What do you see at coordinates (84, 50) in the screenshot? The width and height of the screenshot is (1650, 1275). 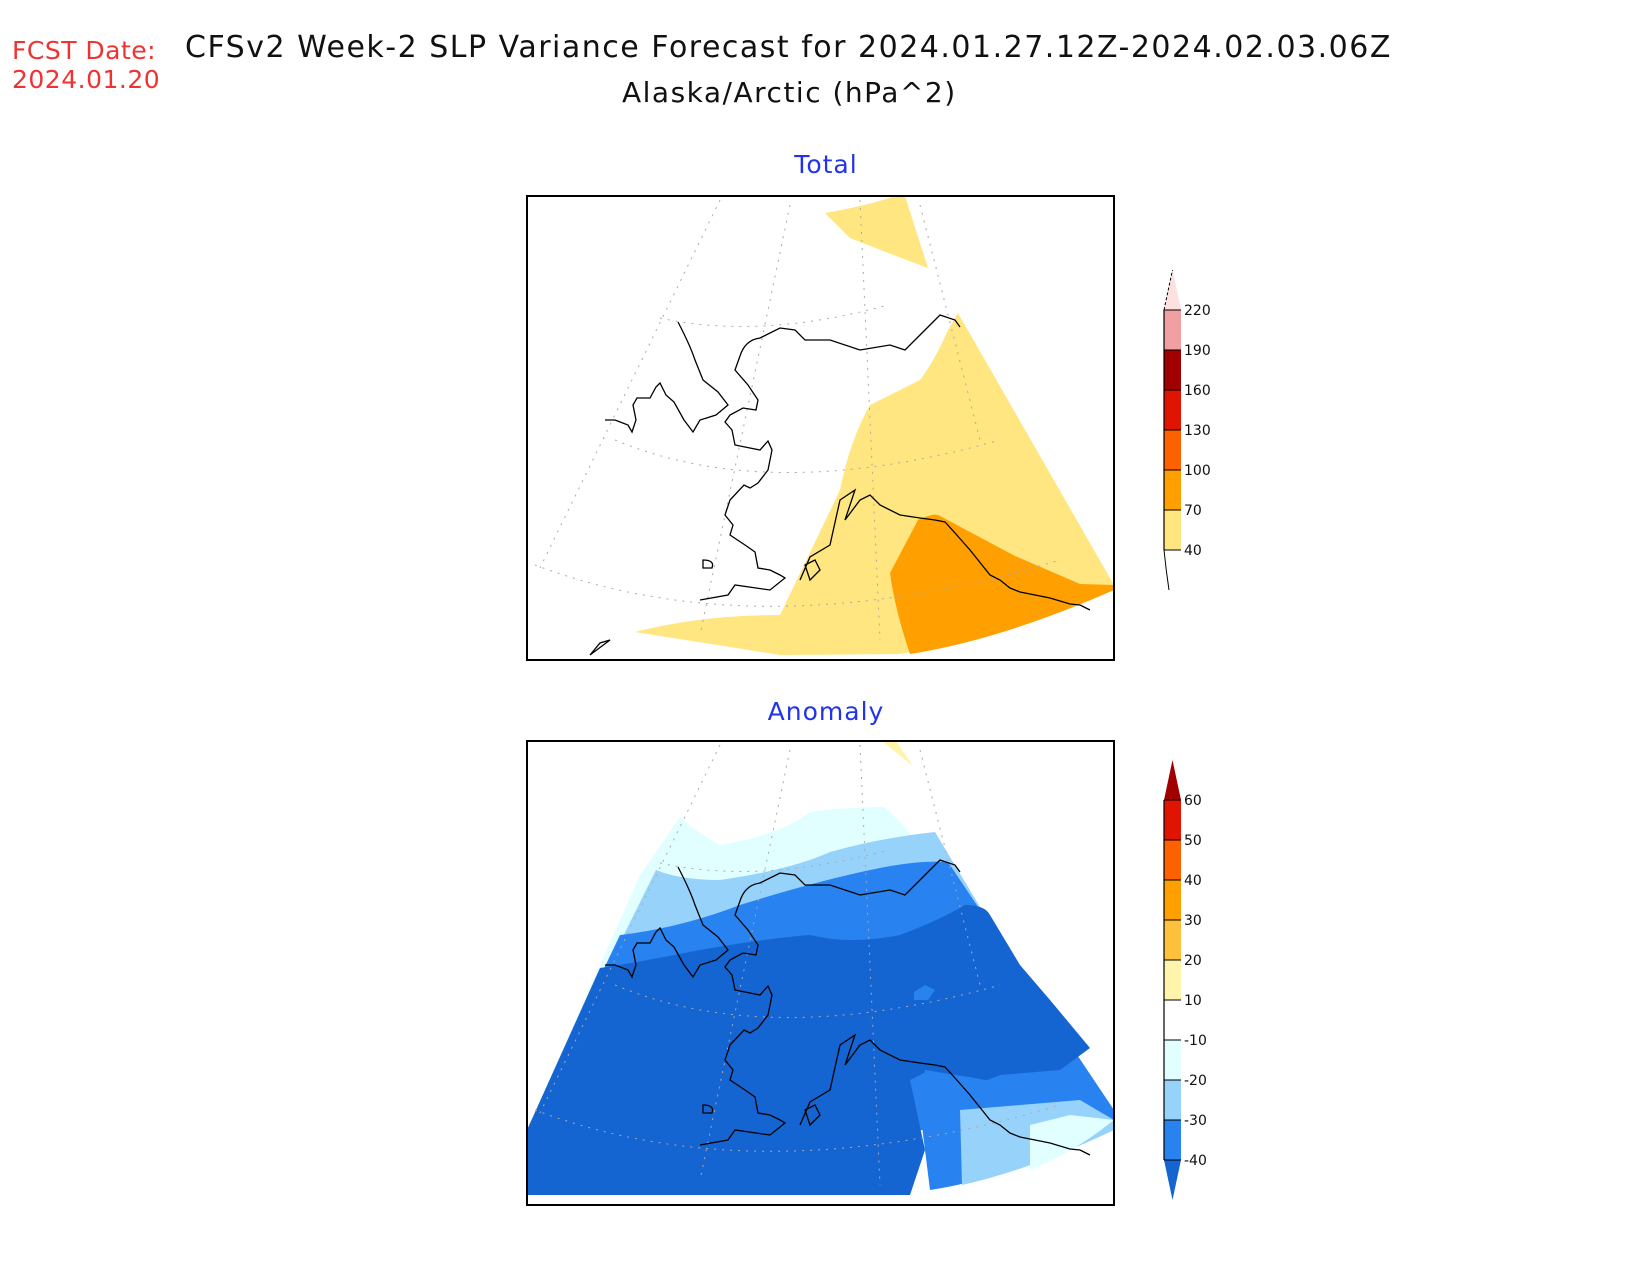 I see `forecast-date-label: FCST Date:` at bounding box center [84, 50].